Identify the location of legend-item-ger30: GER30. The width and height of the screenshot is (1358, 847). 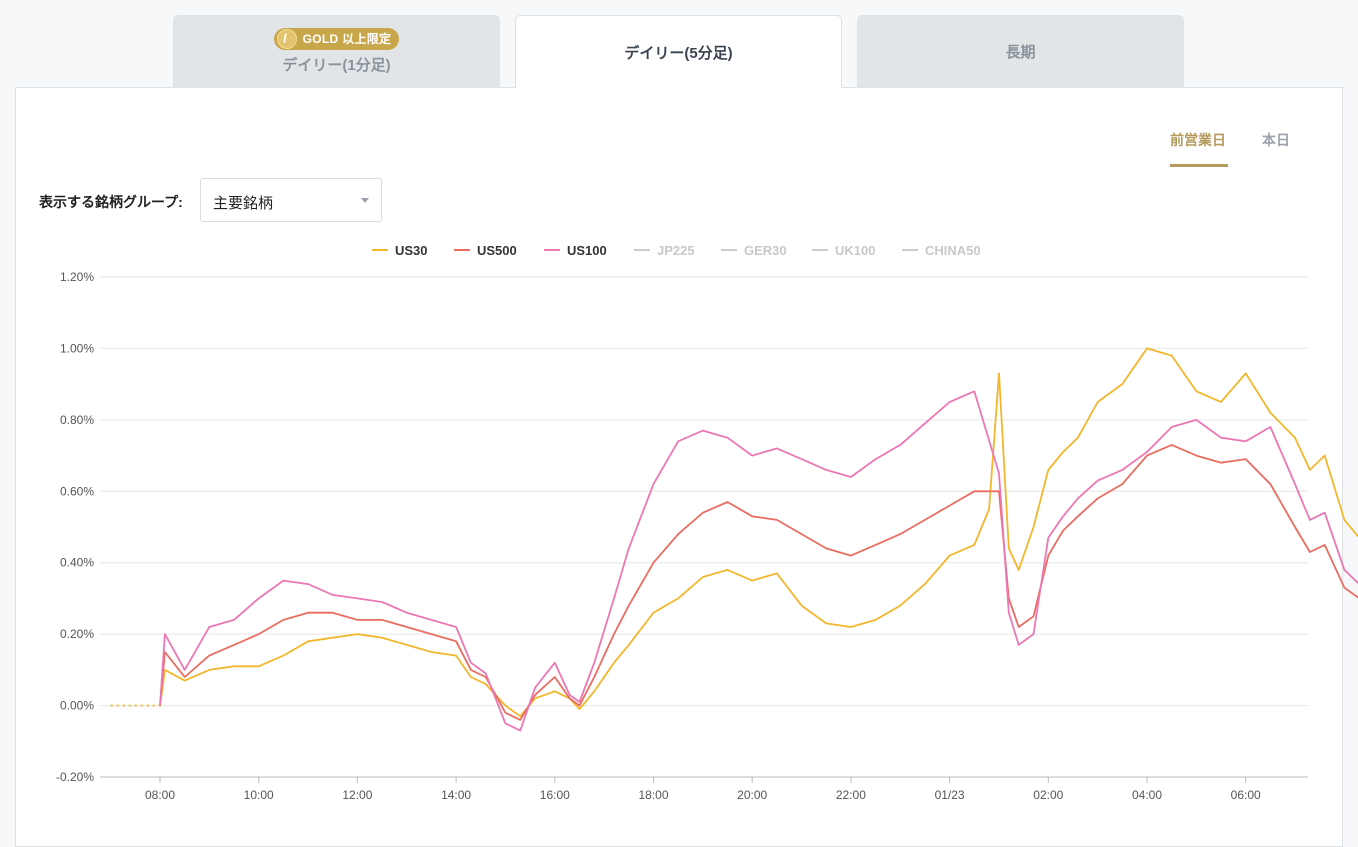
(754, 250).